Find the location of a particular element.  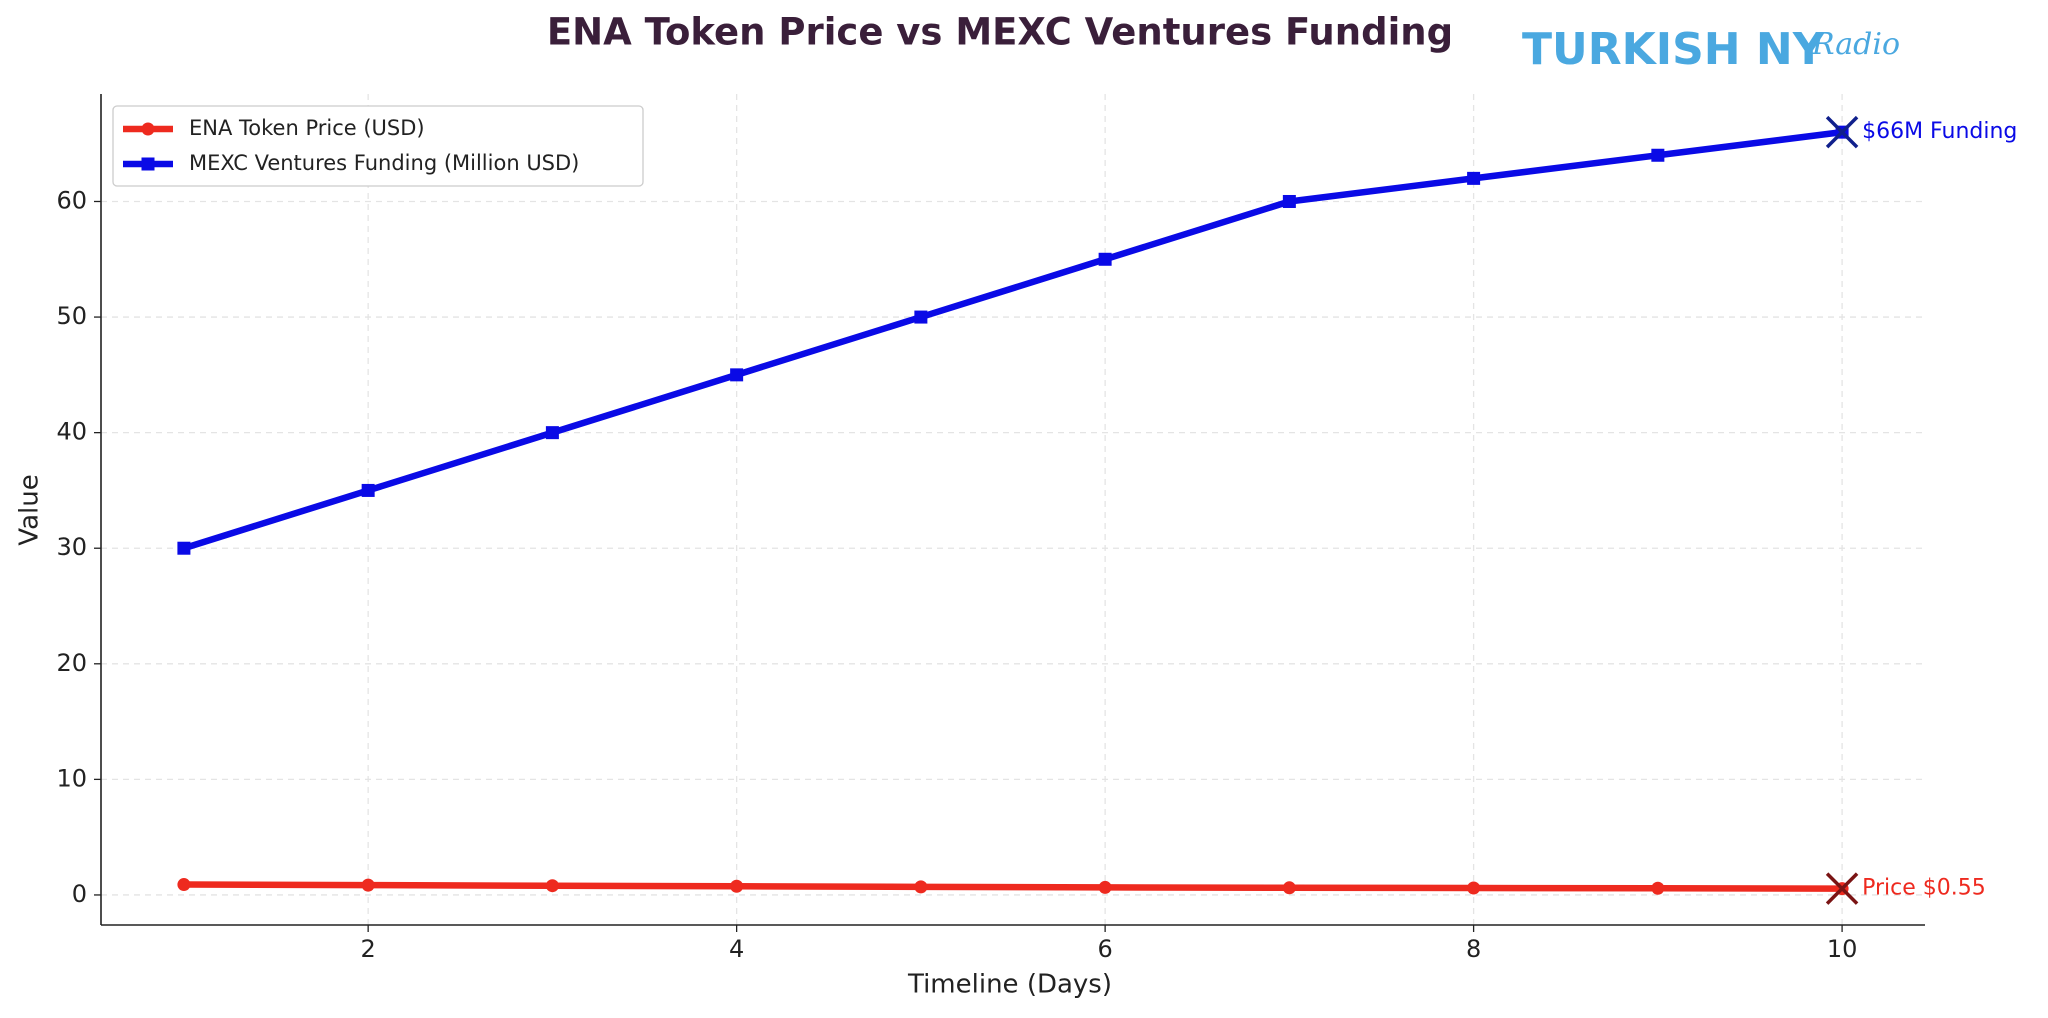

y-tick-label: 10 is located at coordinates (71, 778).